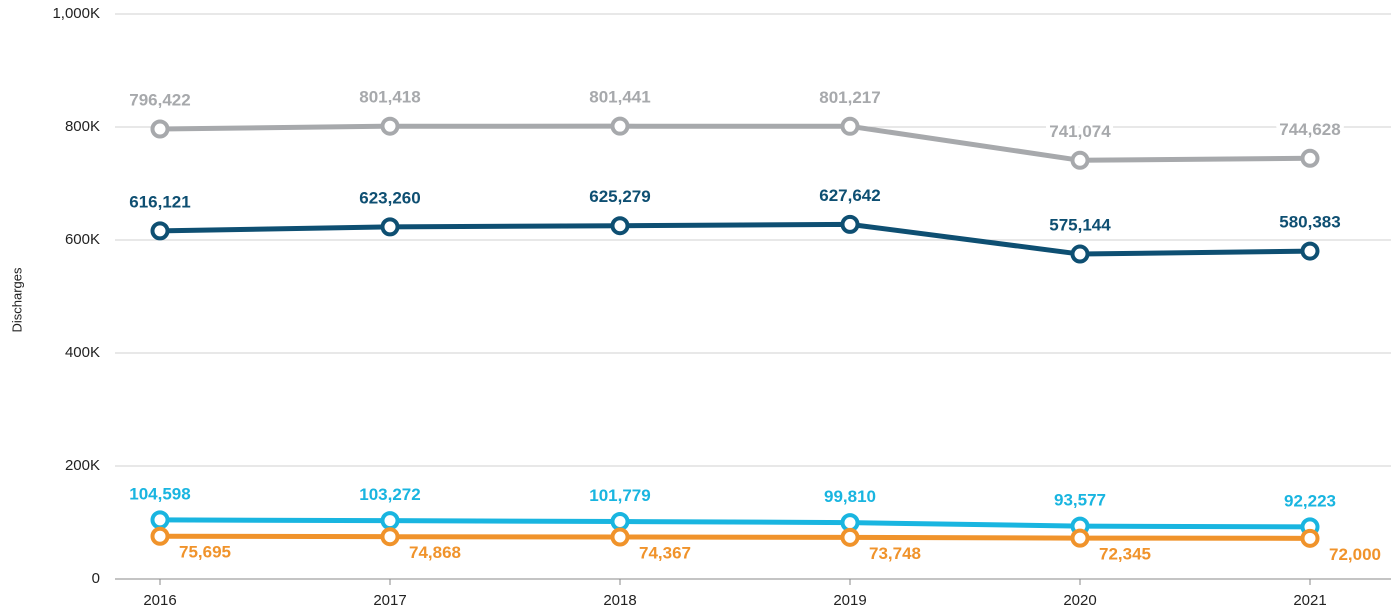 This screenshot has width=1391, height=615. Describe the element at coordinates (665, 552) in the screenshot. I see `data-label: 74,367` at that location.